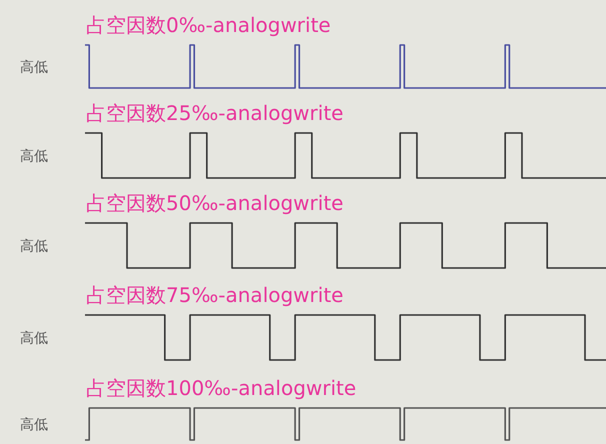 The height and width of the screenshot is (444, 606). Describe the element at coordinates (215, 203) in the screenshot. I see `chart-title: 占空因数50‰-analogwrite` at that location.